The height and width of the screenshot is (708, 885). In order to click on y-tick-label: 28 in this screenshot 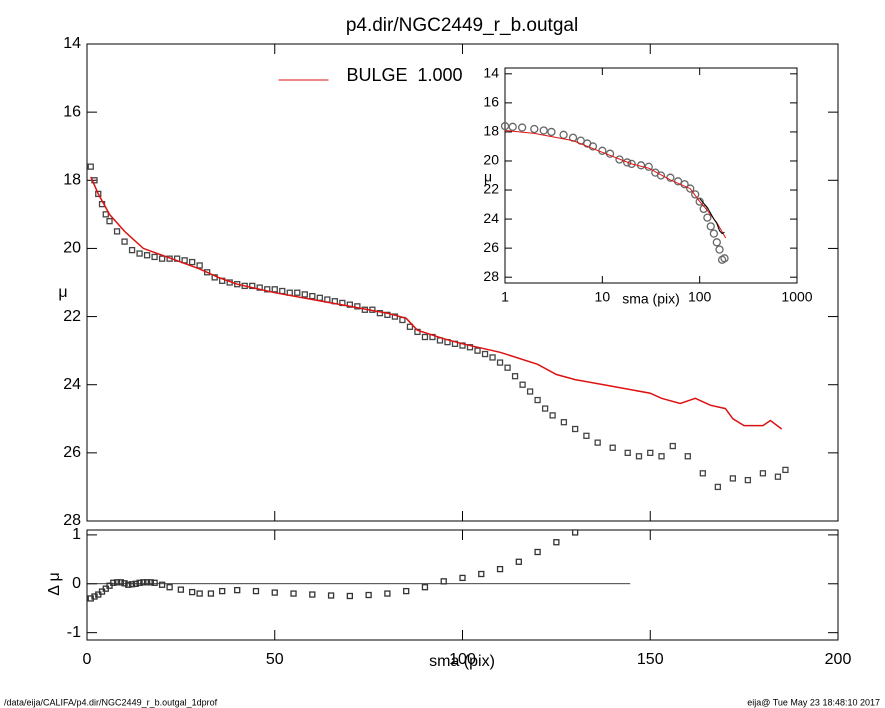, I will do `click(72, 520)`.